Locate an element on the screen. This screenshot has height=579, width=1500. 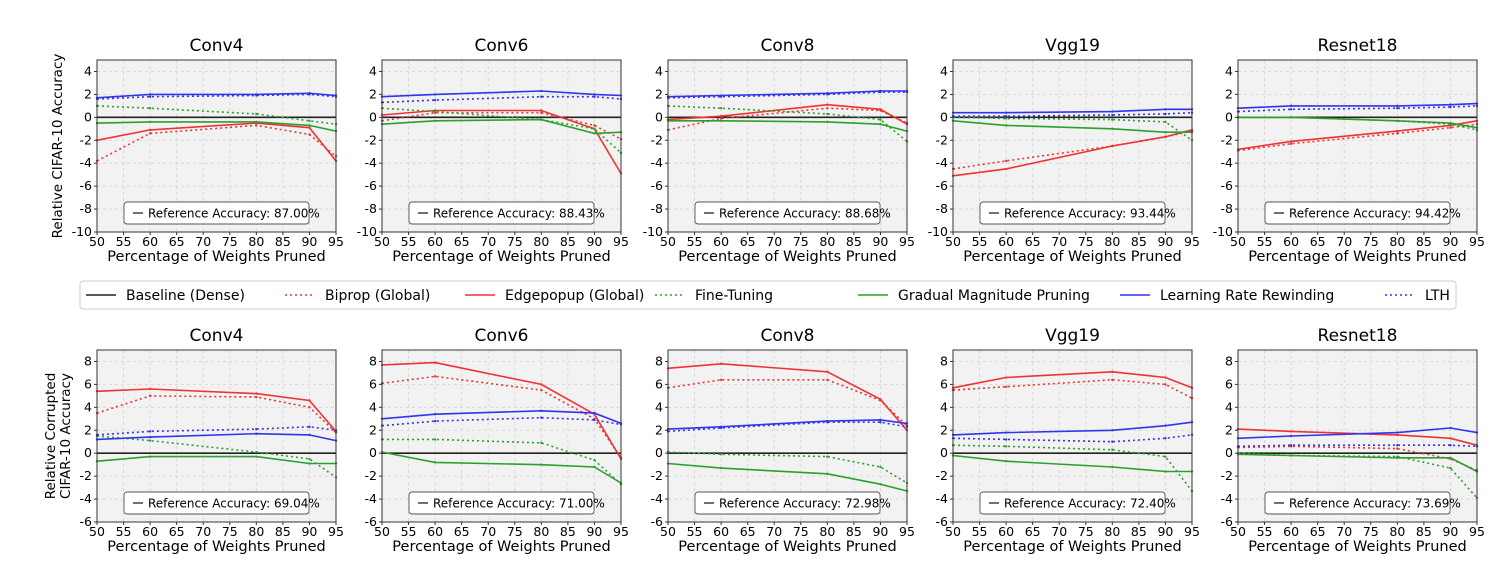
x-axis-label: Percentage of Weights Pruned is located at coordinates (787, 257).